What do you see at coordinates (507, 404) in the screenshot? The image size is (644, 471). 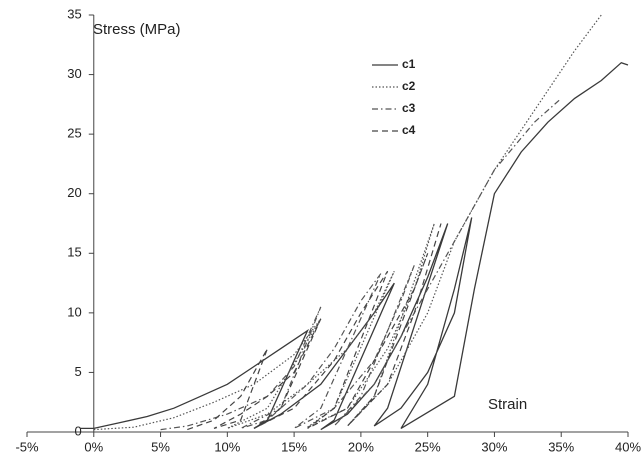 I see `x-axis-label: Strain` at bounding box center [507, 404].